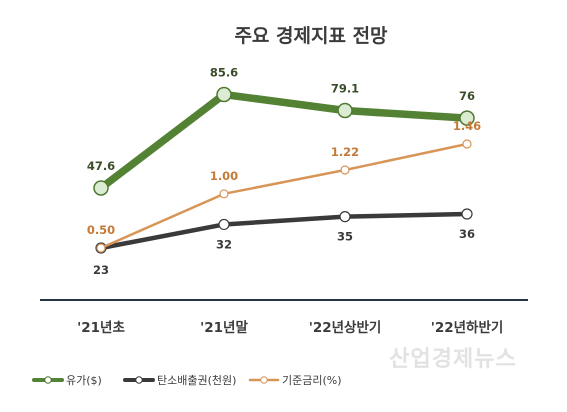  What do you see at coordinates (224, 176) in the screenshot?
I see `series-3-data-label: 1.00` at bounding box center [224, 176].